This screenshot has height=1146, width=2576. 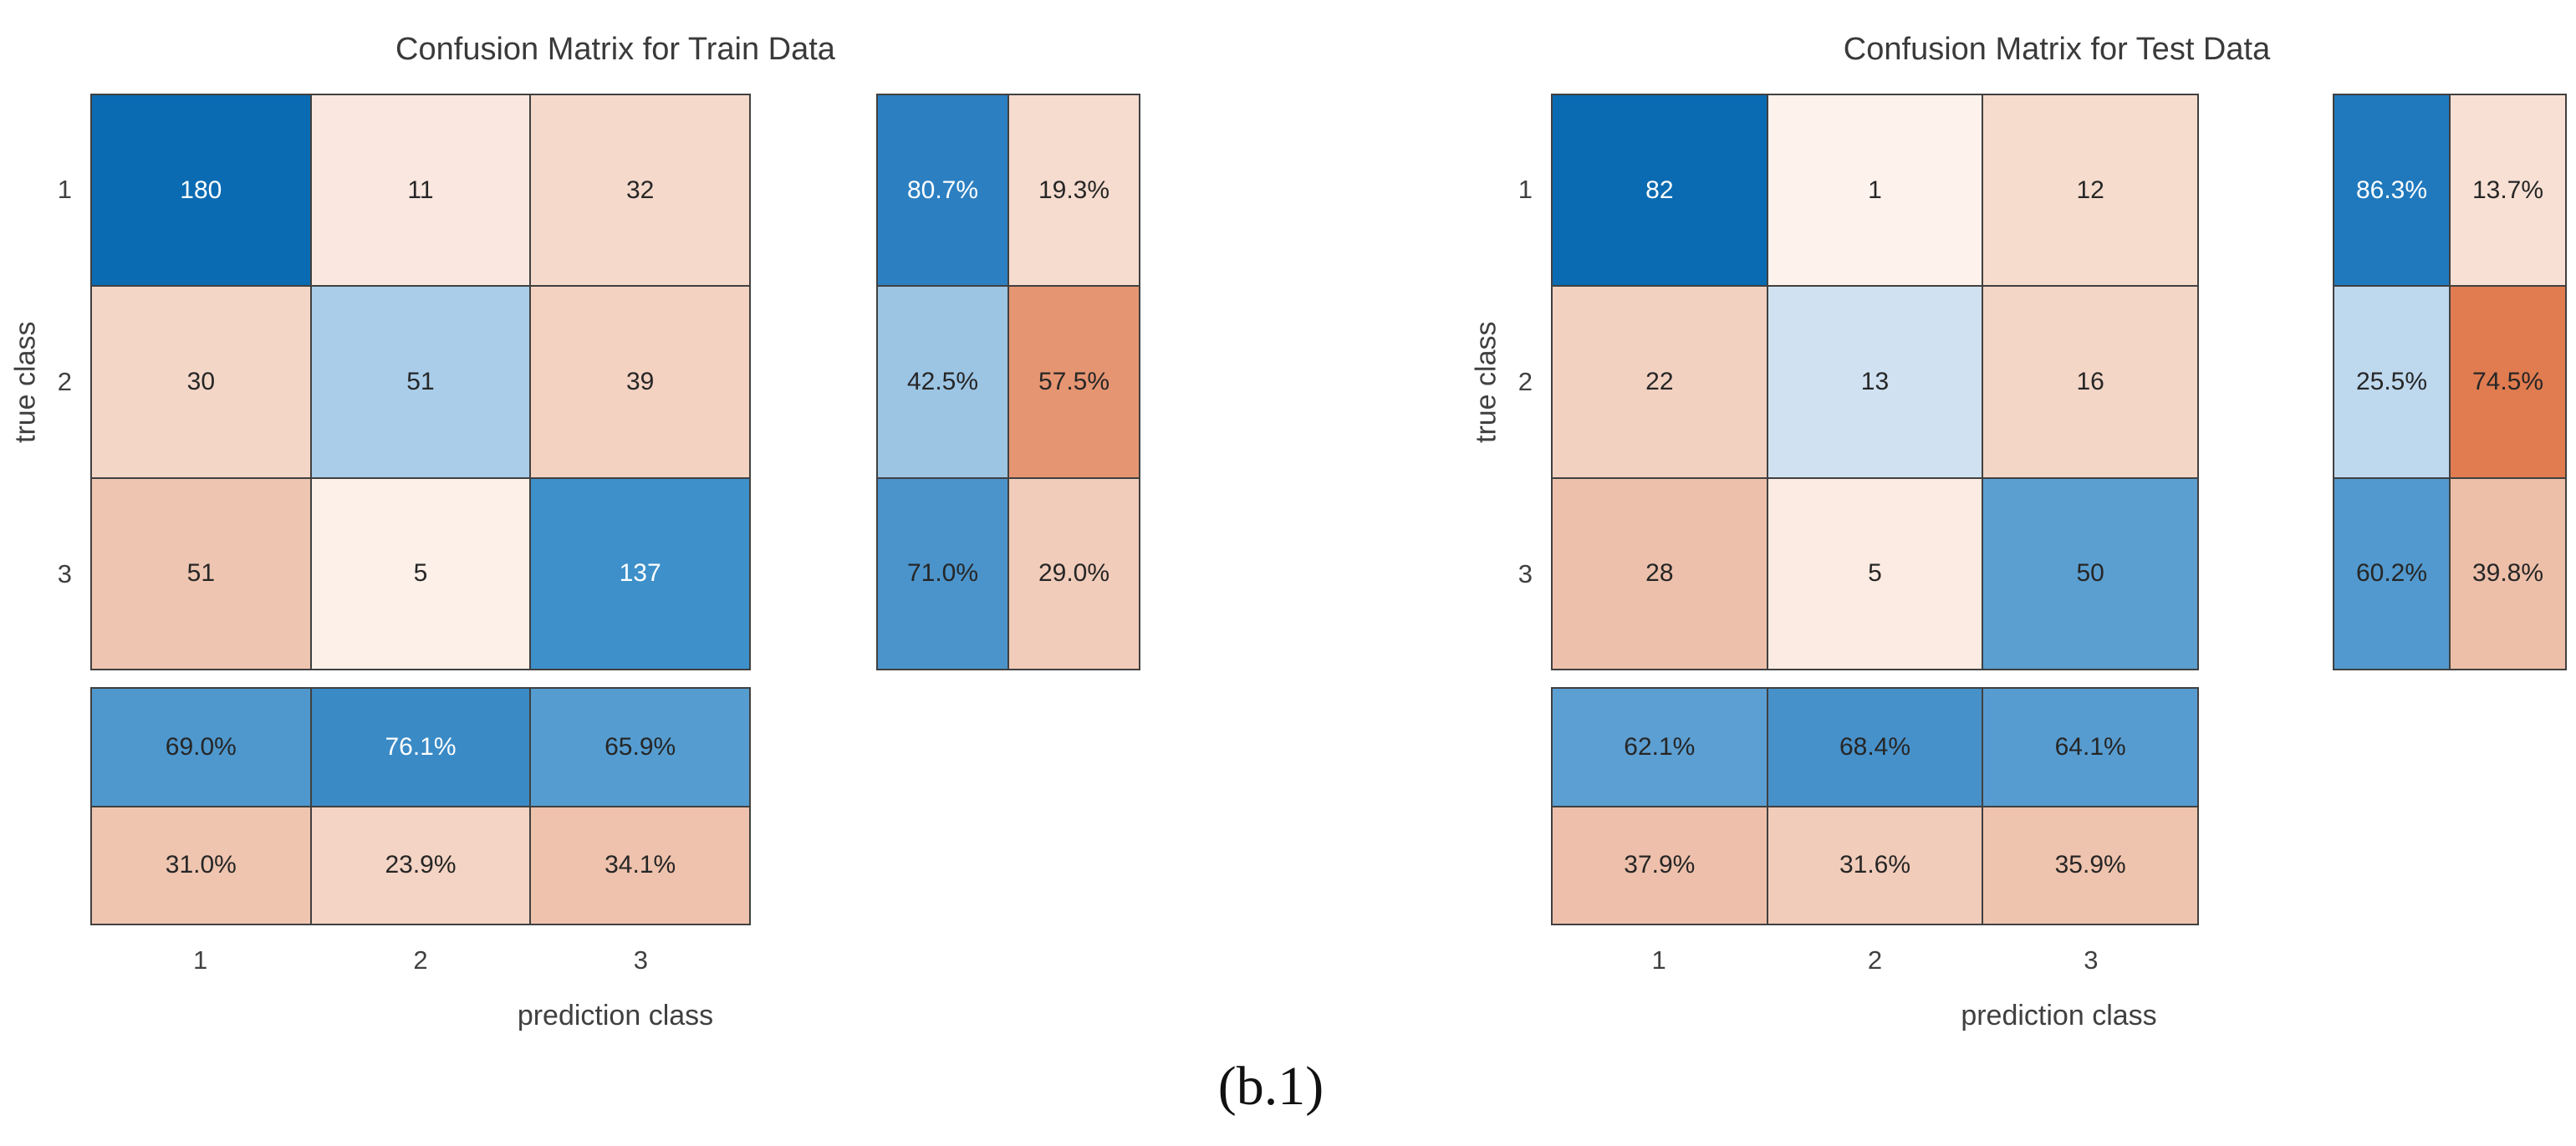 What do you see at coordinates (2090, 382) in the screenshot?
I see `matrix-cell: 16` at bounding box center [2090, 382].